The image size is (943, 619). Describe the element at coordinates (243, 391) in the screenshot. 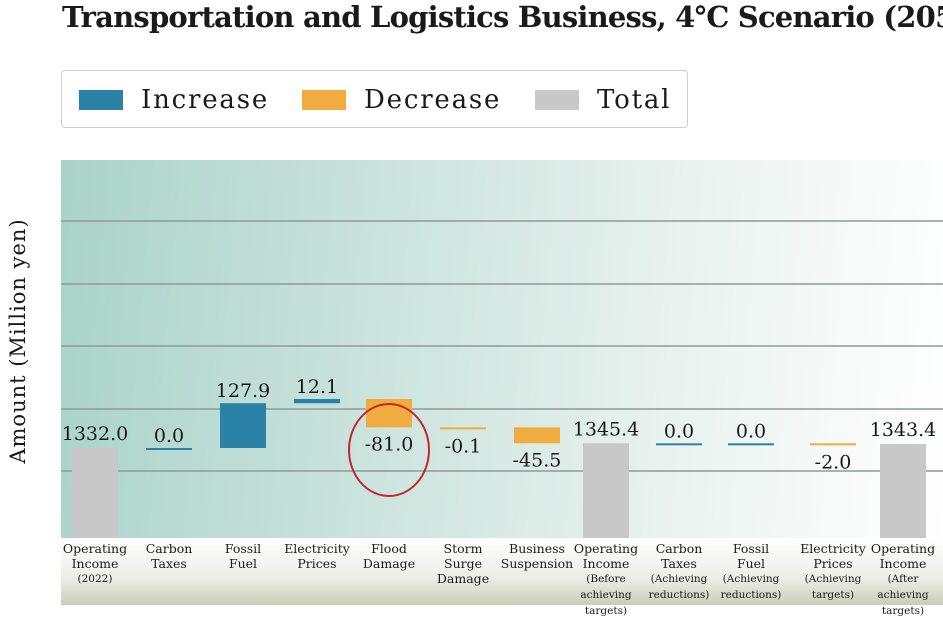

I see `value-label-2: 127.9` at that location.